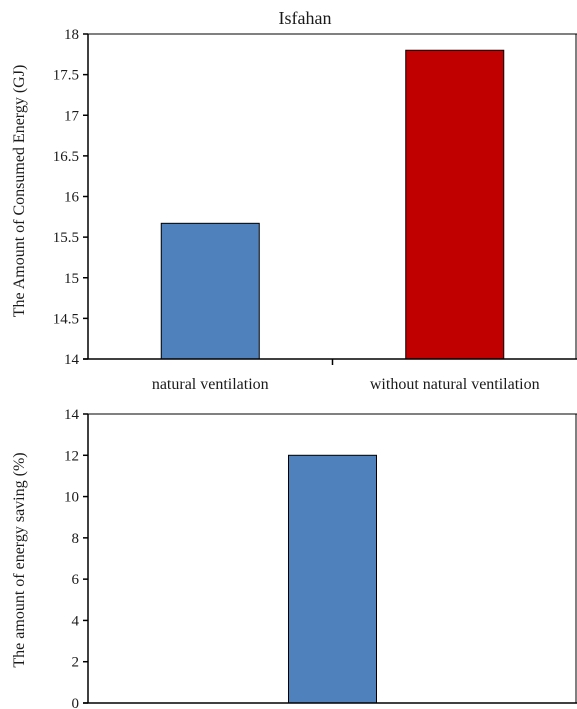 The width and height of the screenshot is (577, 709). What do you see at coordinates (76, 539) in the screenshot?
I see `y-tick-label: 8` at bounding box center [76, 539].